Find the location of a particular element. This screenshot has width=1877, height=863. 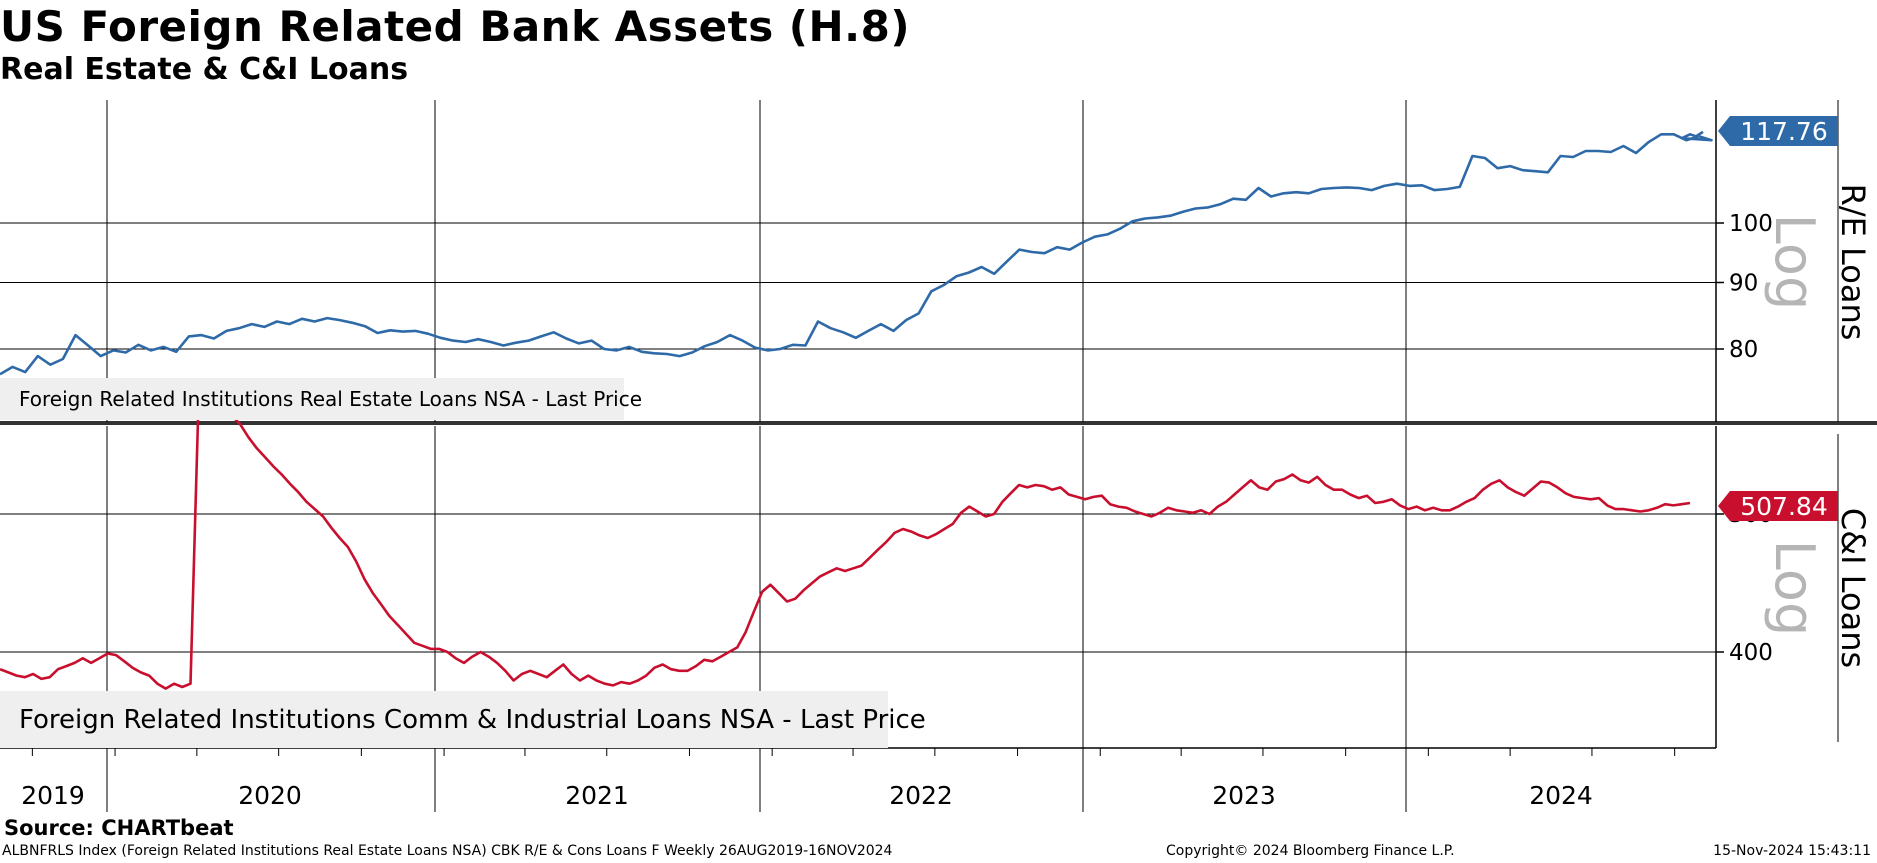

footer-copyright: Copyright© 2024 Bloomberg Finance L.P. is located at coordinates (1310, 851).